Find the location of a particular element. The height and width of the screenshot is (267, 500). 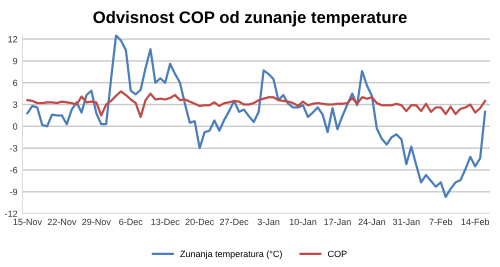

x-tick-label: 22-Nov is located at coordinates (62, 222).